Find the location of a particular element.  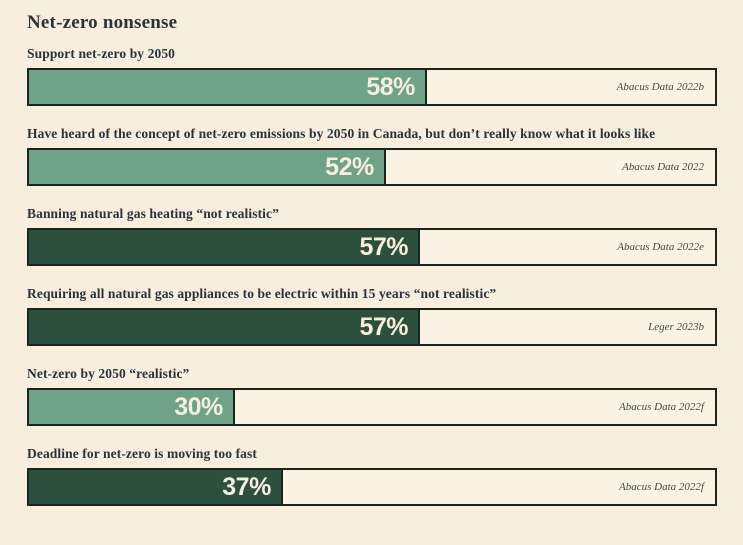

bar-track: 57% Leger 2023b is located at coordinates (372, 327).